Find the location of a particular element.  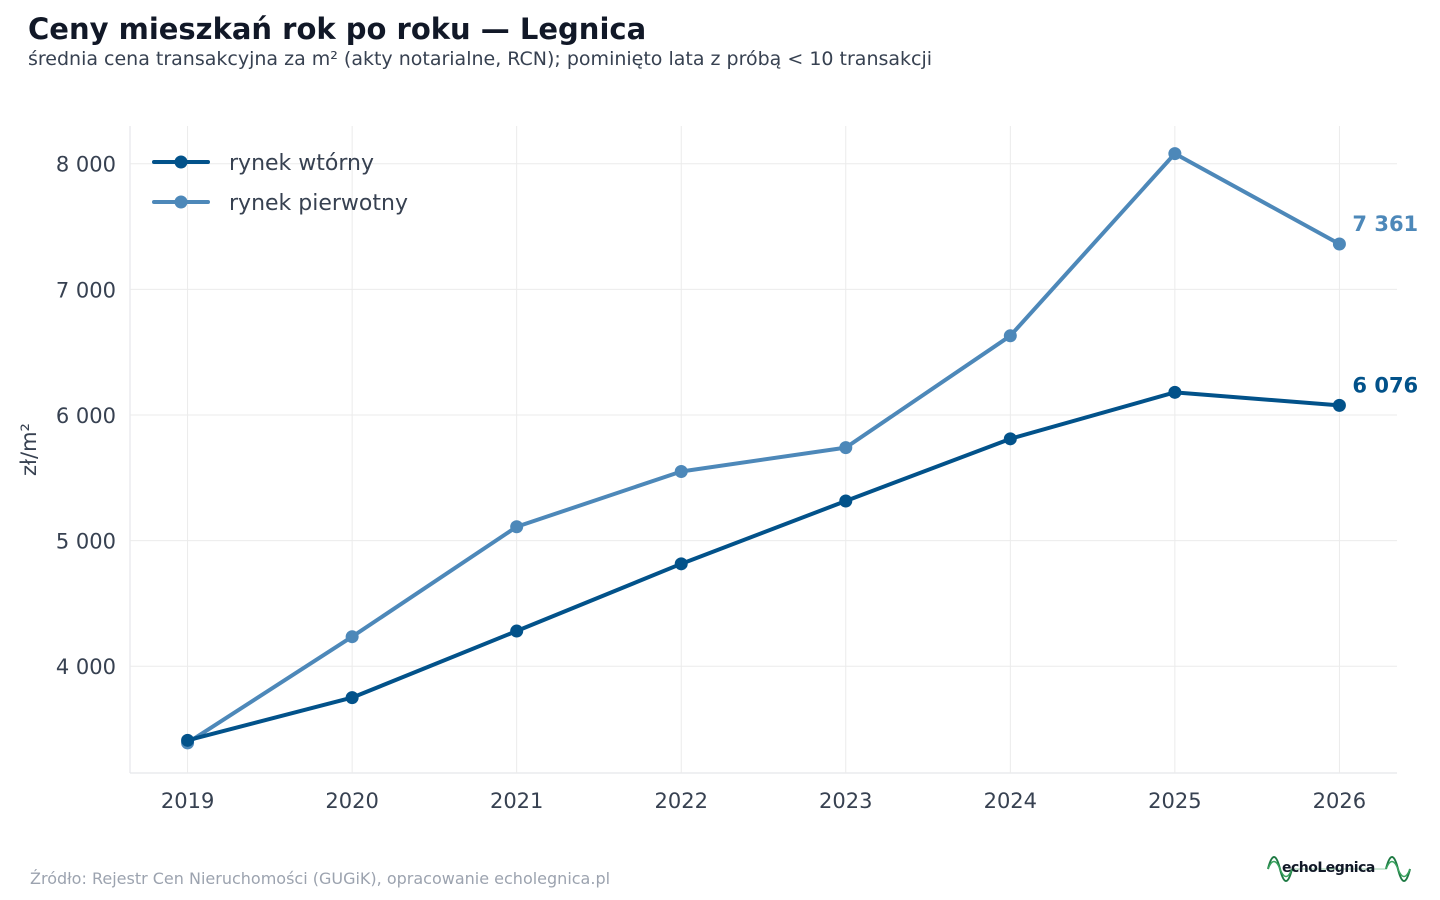

x-tick-label: 2025 is located at coordinates (1174, 801).